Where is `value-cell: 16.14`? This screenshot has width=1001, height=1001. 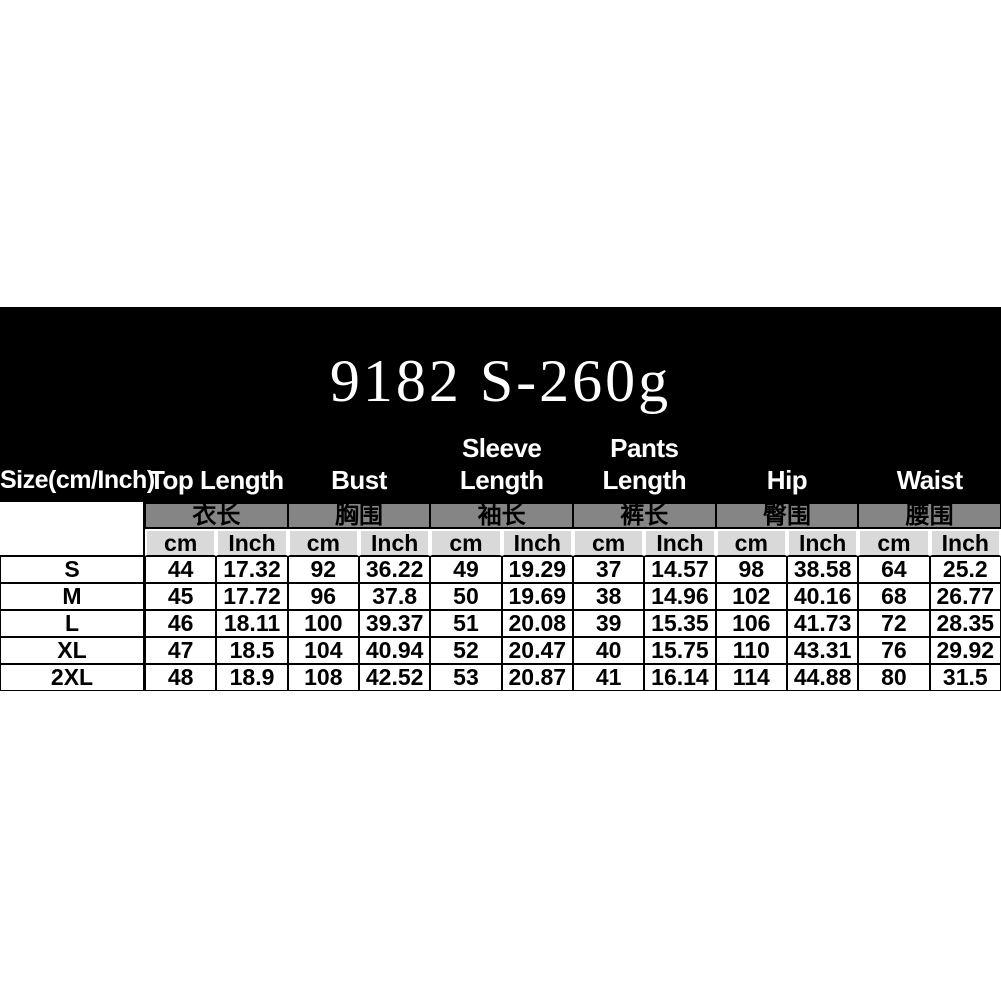
value-cell: 16.14 is located at coordinates (680, 677).